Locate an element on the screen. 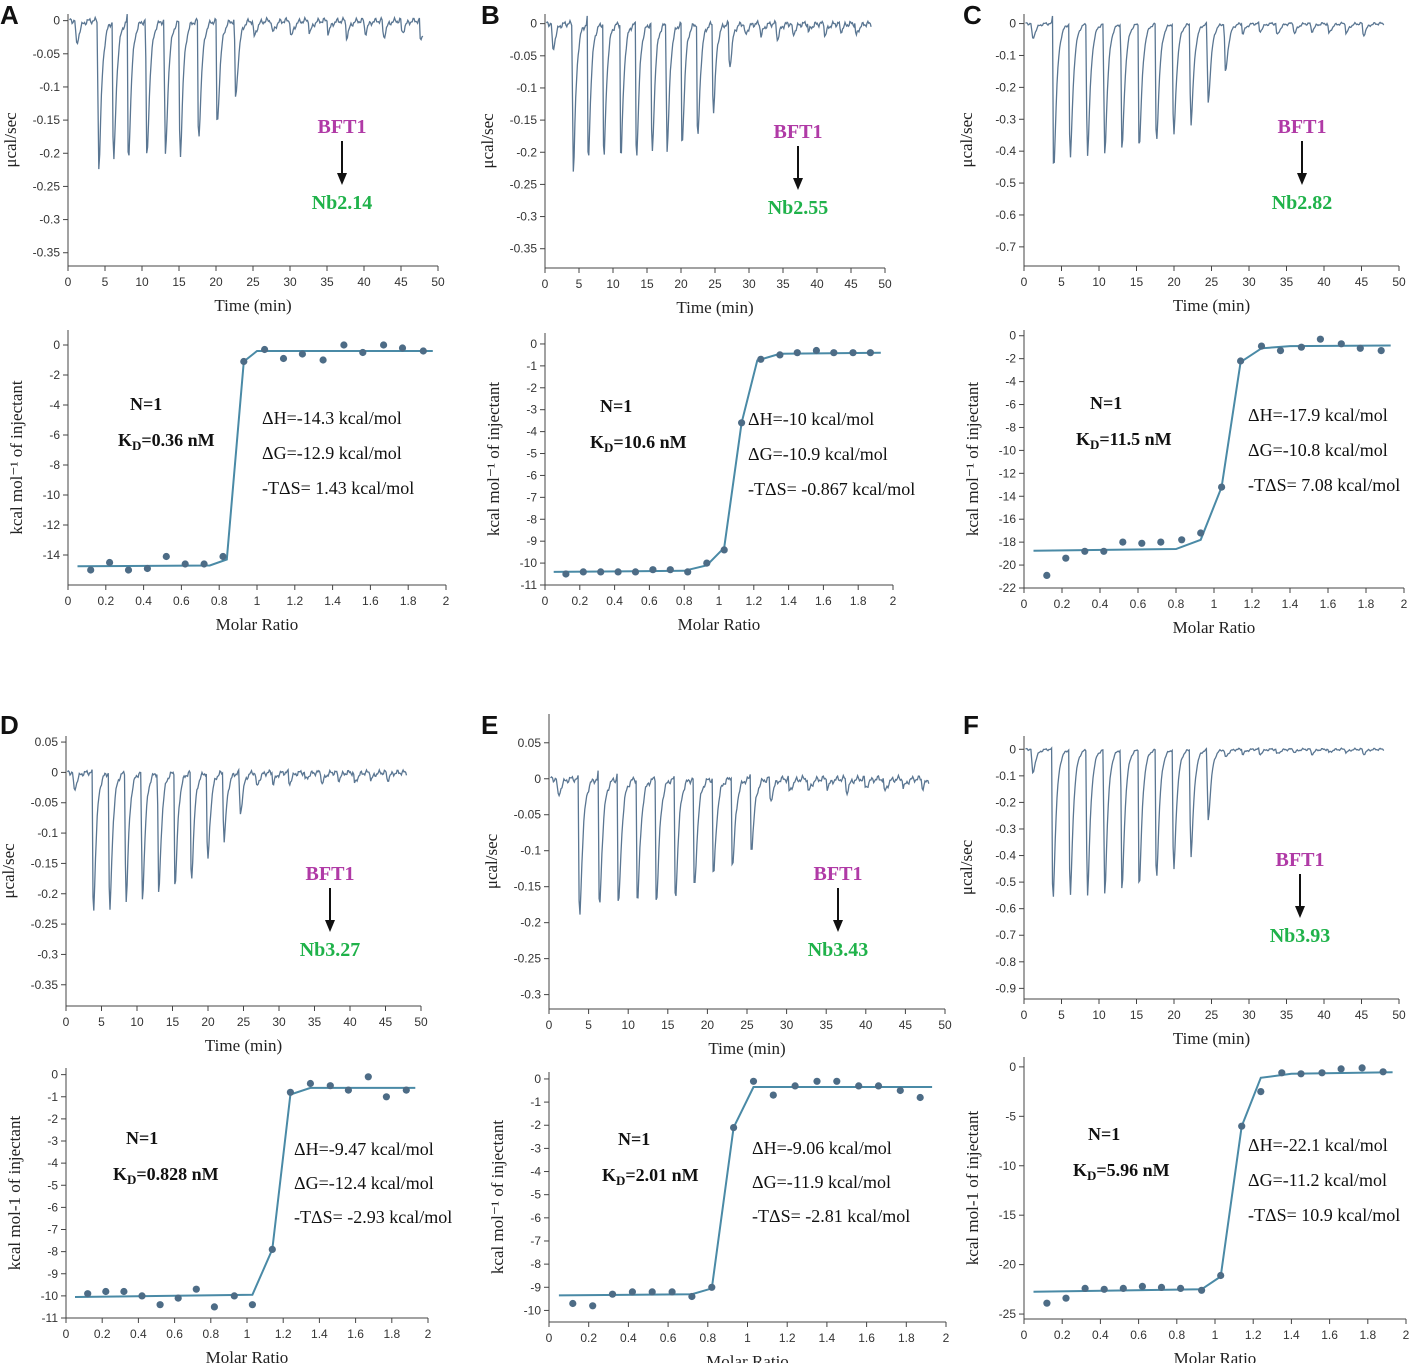 The width and height of the screenshot is (1418, 1363). raw-y-tick-label: 0 is located at coordinates (1012, 749).